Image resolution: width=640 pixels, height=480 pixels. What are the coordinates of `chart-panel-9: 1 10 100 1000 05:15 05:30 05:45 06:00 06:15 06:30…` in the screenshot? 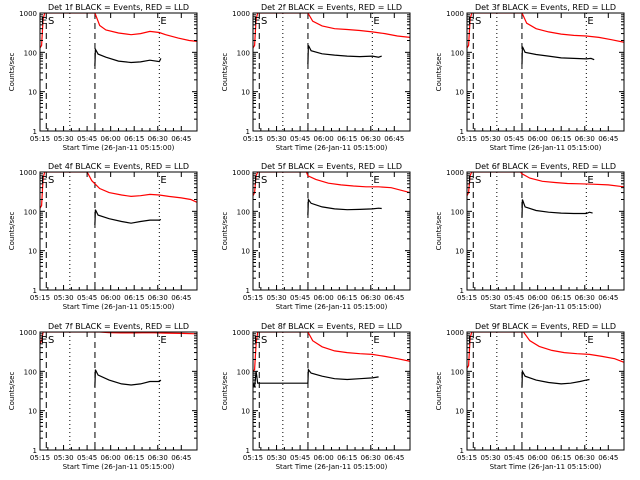 It's located at (530, 396).